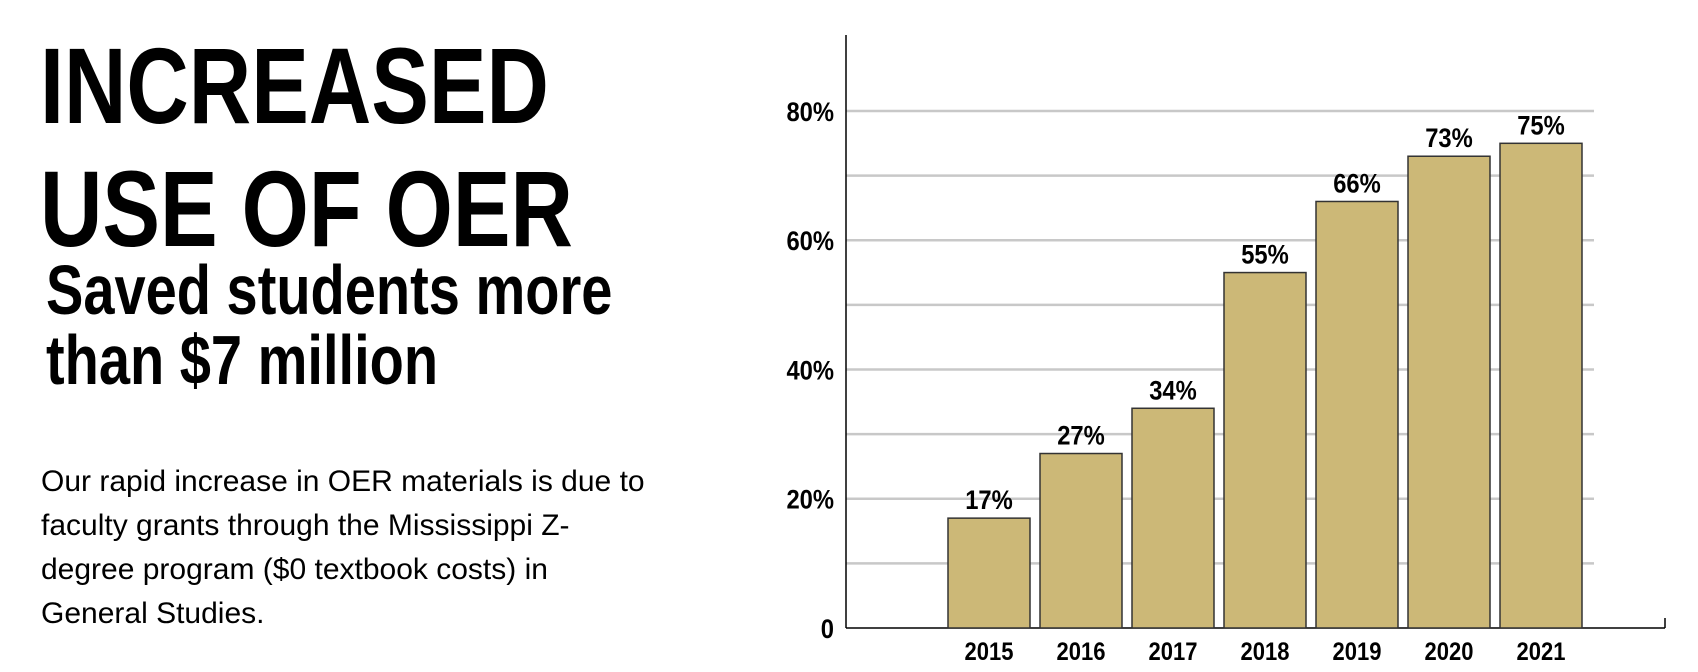  What do you see at coordinates (1541, 385) in the screenshot?
I see `bar-2021` at bounding box center [1541, 385].